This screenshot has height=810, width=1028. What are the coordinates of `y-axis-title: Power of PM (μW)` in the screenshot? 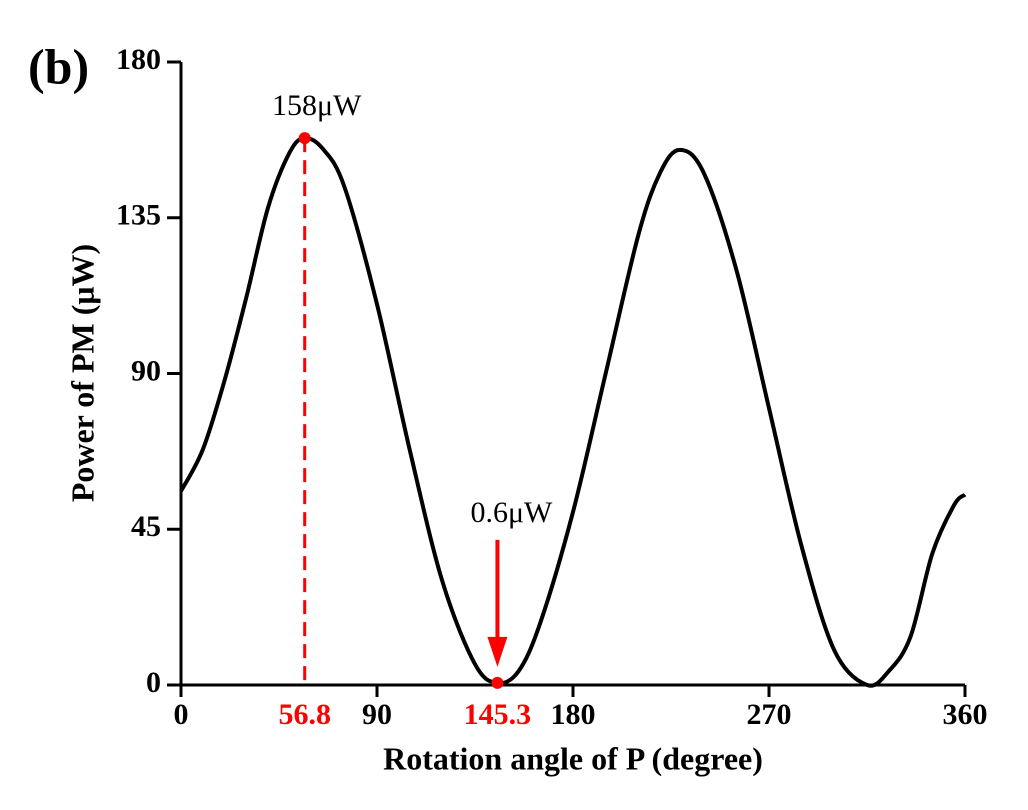 It's located at (82, 373).